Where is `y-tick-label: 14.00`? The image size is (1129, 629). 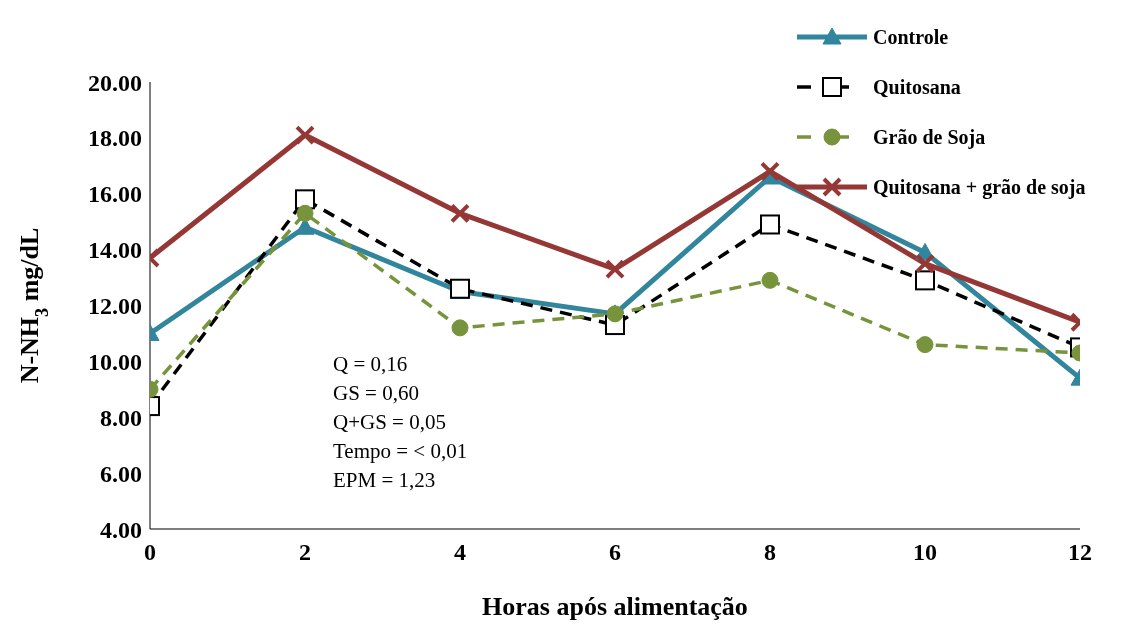
y-tick-label: 14.00 is located at coordinates (115, 250).